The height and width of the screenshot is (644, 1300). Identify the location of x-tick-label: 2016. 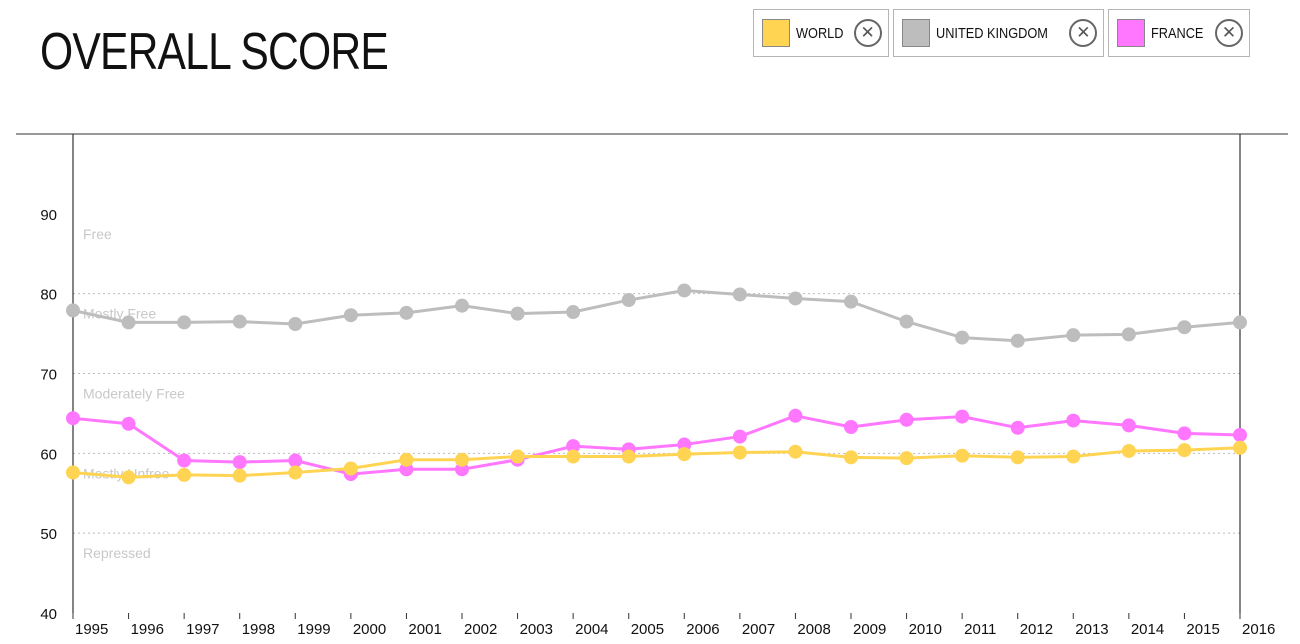
(1258, 629).